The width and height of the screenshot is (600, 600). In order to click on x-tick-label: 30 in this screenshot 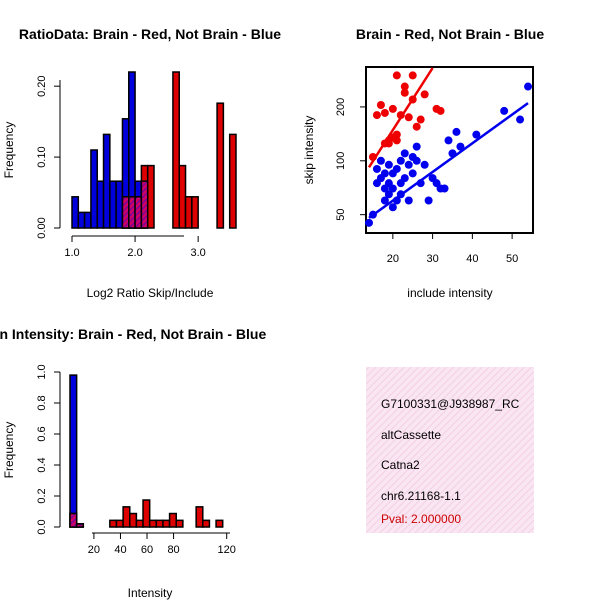, I will do `click(432, 259)`.